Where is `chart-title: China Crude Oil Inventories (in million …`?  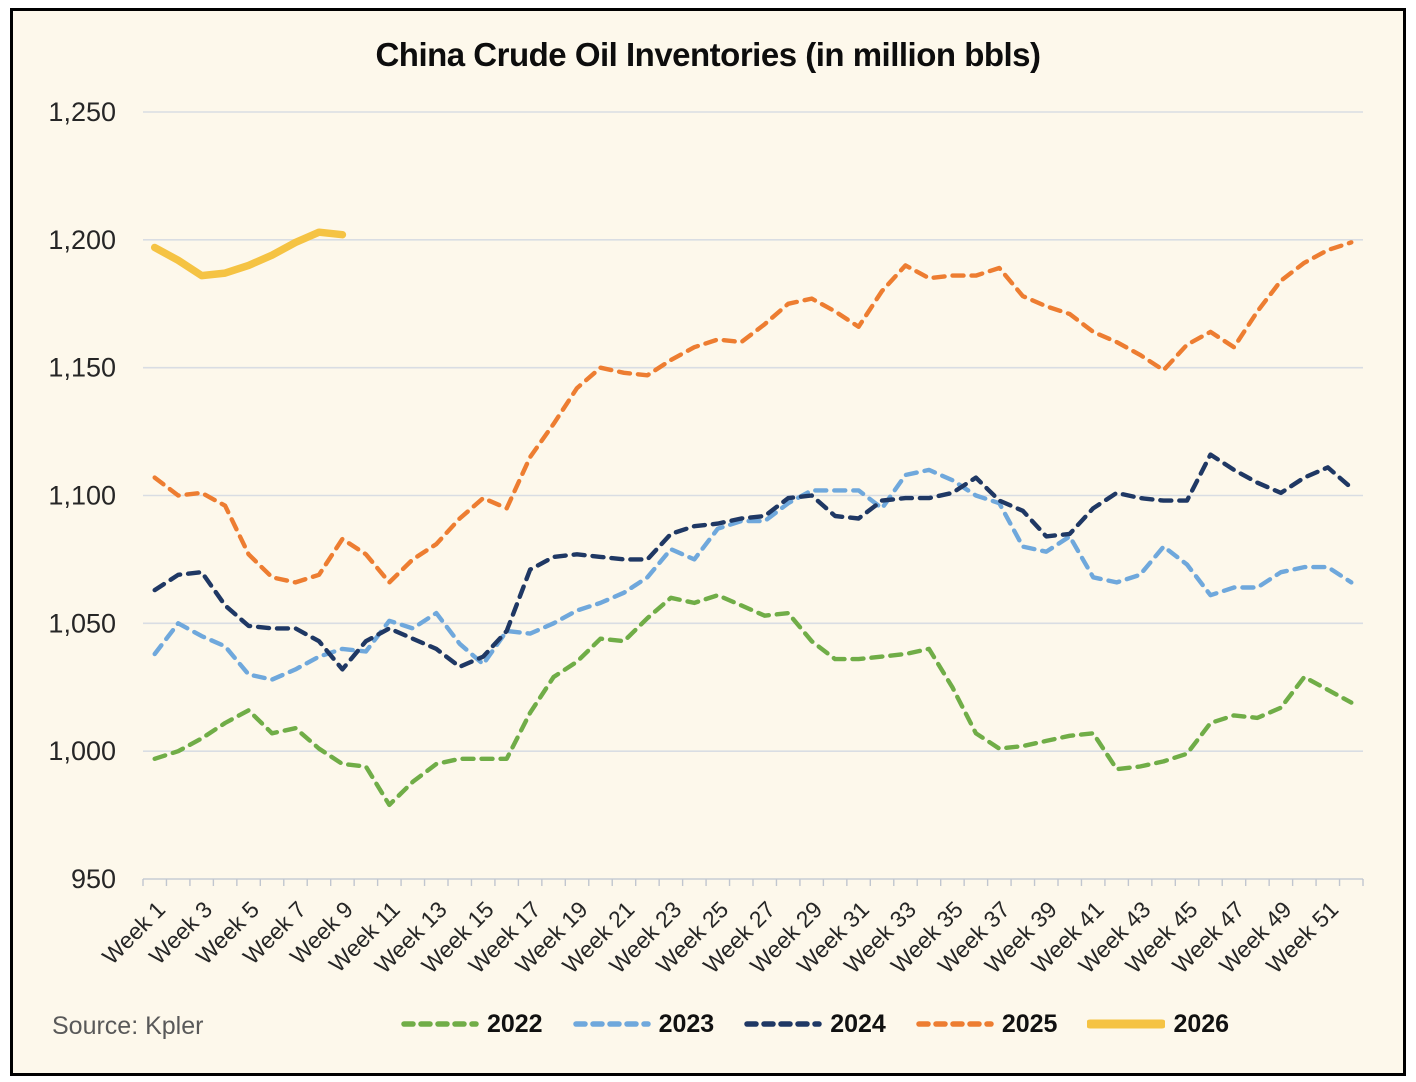 chart-title: China Crude Oil Inventories (in million … is located at coordinates (708, 54).